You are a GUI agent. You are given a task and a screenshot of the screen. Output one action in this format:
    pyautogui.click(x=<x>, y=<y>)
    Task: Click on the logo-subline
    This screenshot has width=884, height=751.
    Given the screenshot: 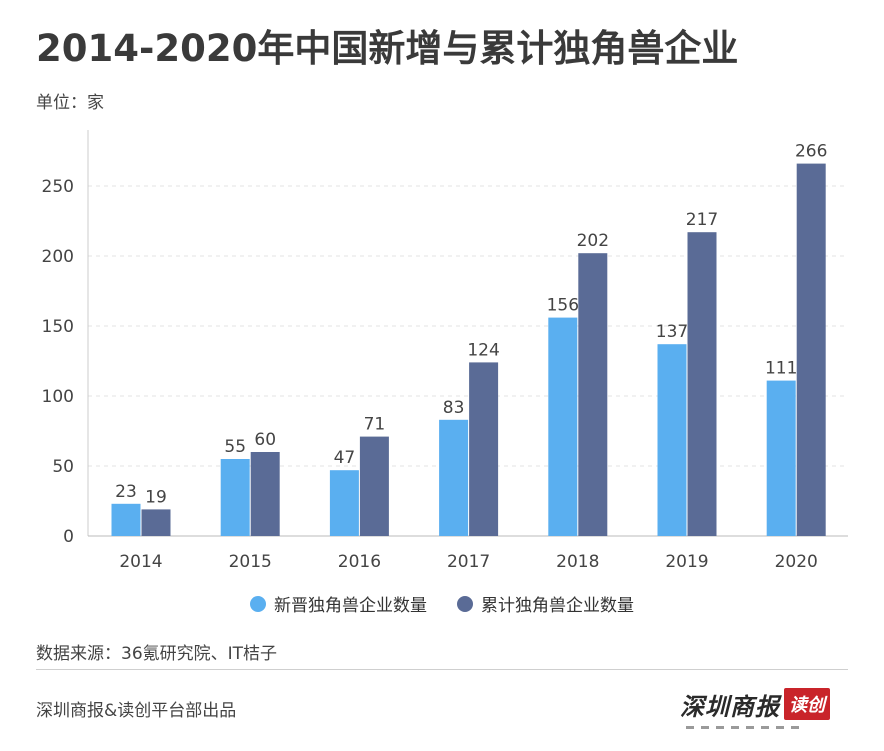 What is the action you would take?
    pyautogui.click(x=761, y=727)
    